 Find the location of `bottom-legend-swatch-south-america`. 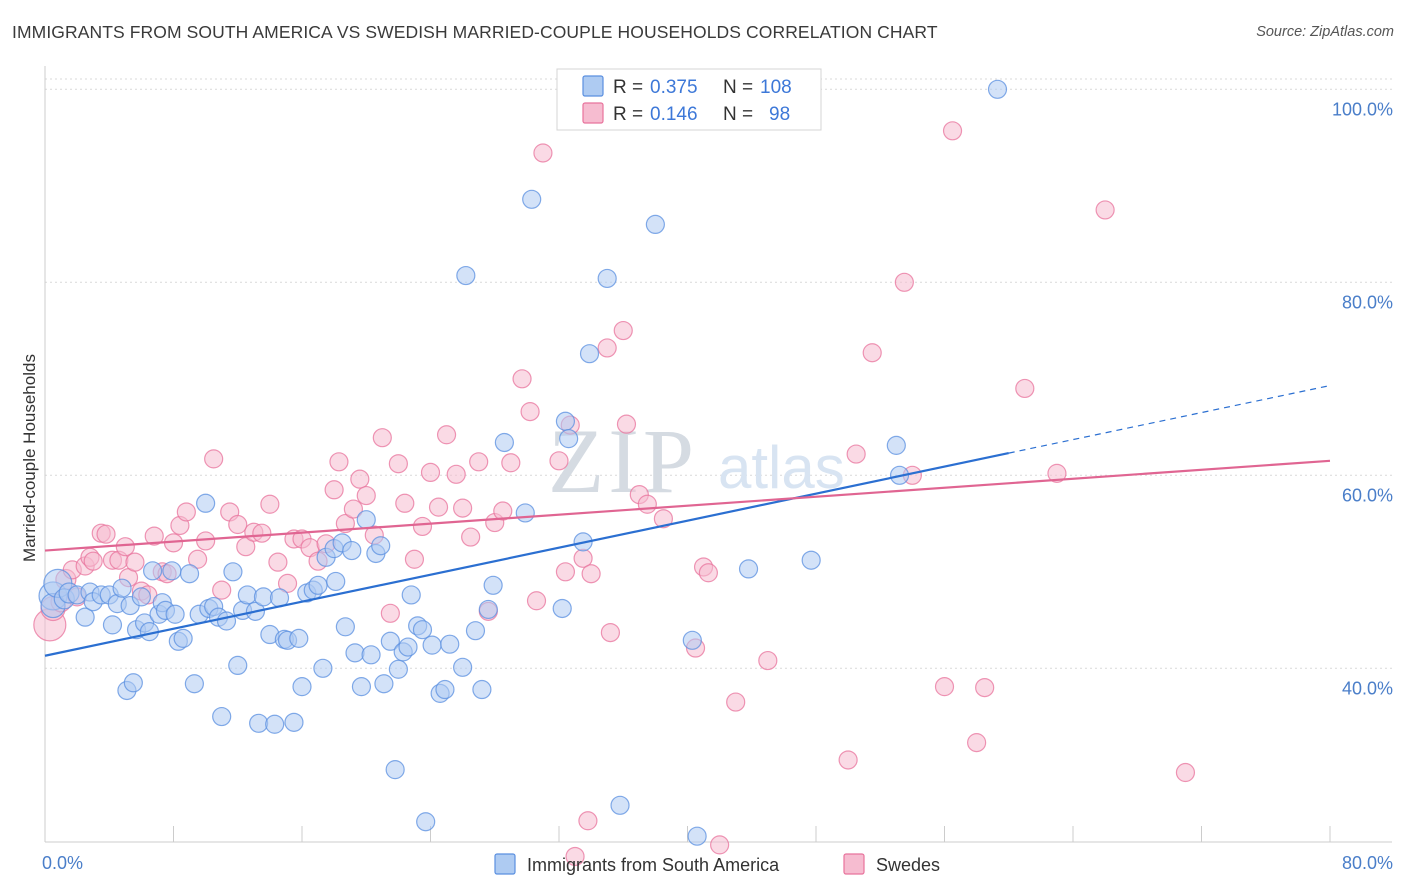

bottom-legend-swatch-south-america is located at coordinates (505, 864).